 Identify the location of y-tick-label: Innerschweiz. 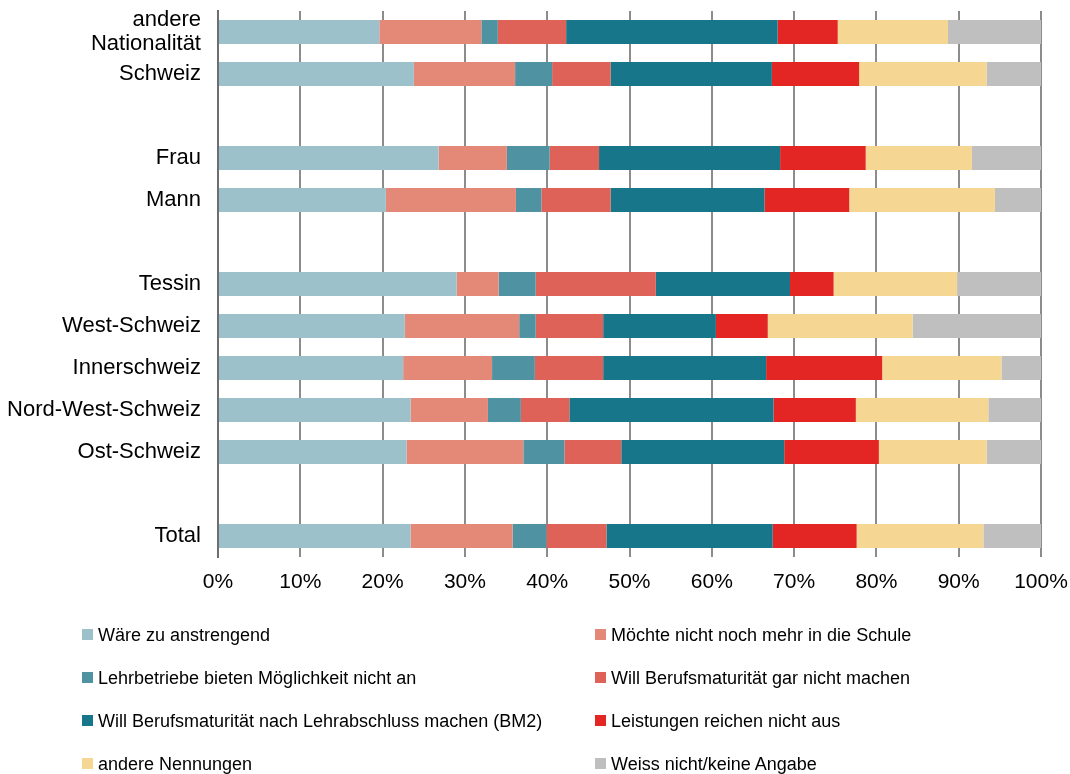
(136, 367).